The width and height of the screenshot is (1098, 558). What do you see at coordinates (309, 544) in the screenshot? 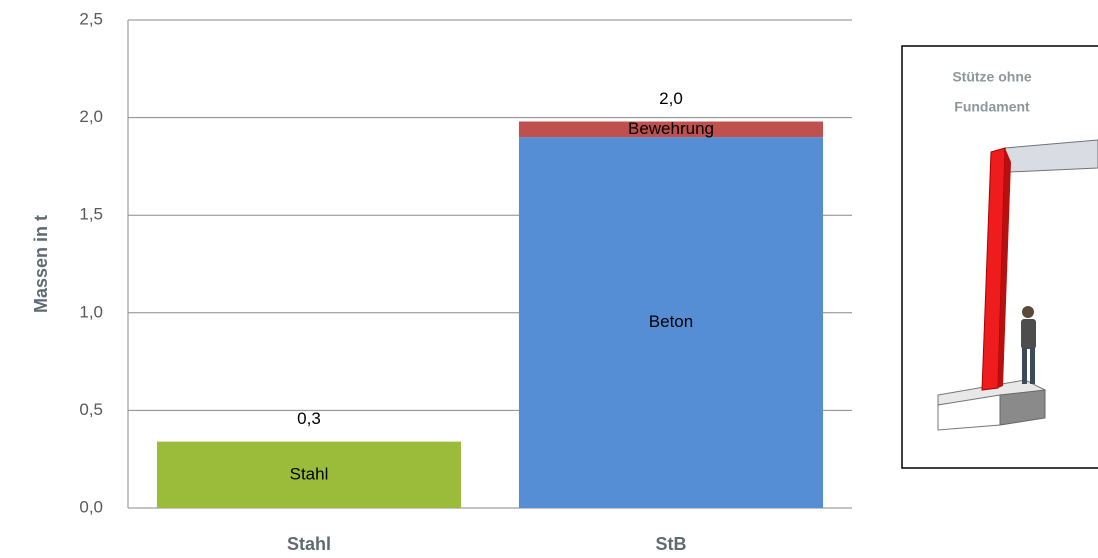
I see `x-tick-label: Stahl` at bounding box center [309, 544].